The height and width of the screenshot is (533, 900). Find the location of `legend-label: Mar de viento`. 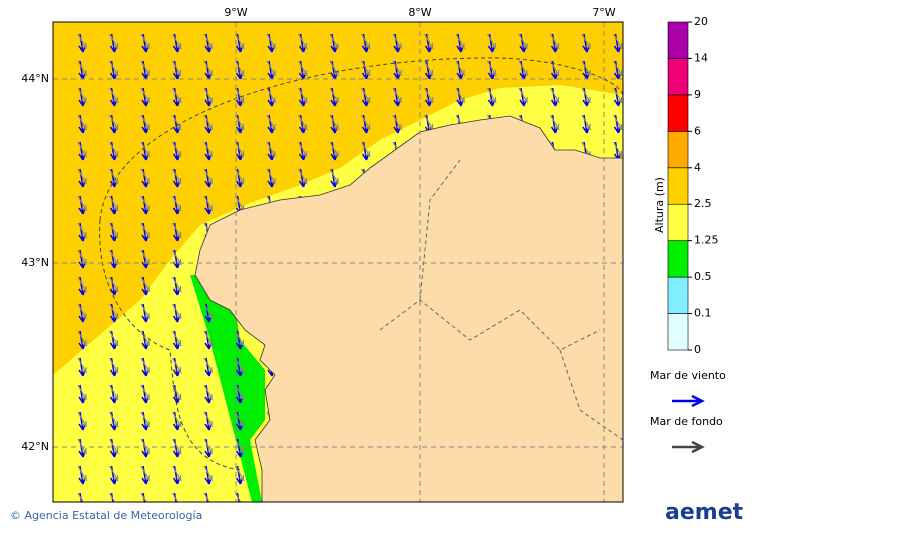

legend-label: Mar de viento is located at coordinates (688, 375).